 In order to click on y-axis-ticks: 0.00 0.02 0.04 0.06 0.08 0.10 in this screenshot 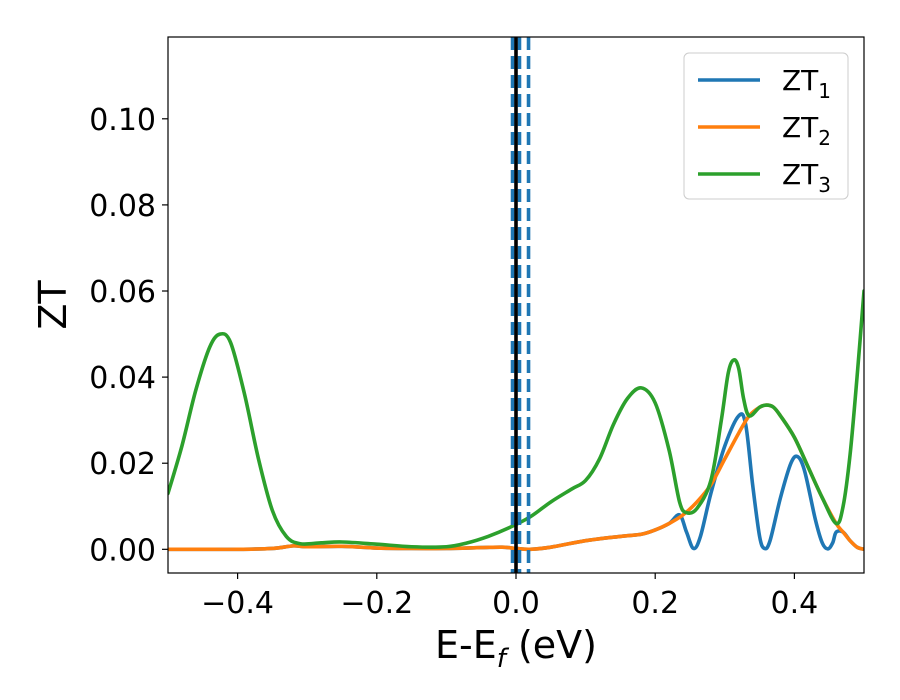, I will do `click(128, 335)`.